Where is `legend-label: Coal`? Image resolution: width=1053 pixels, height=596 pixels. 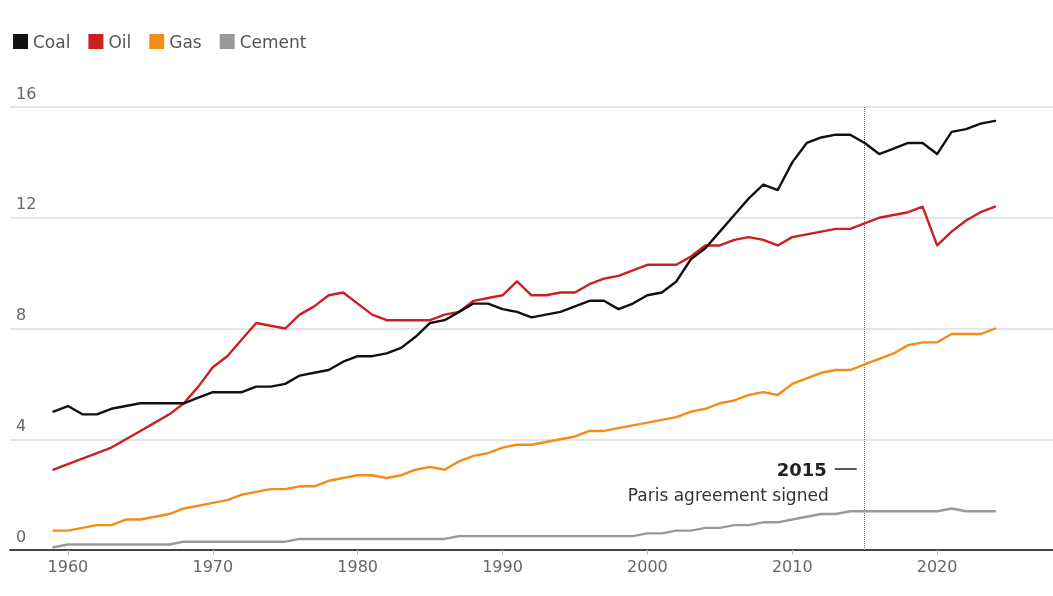
legend-label: Coal is located at coordinates (52, 41).